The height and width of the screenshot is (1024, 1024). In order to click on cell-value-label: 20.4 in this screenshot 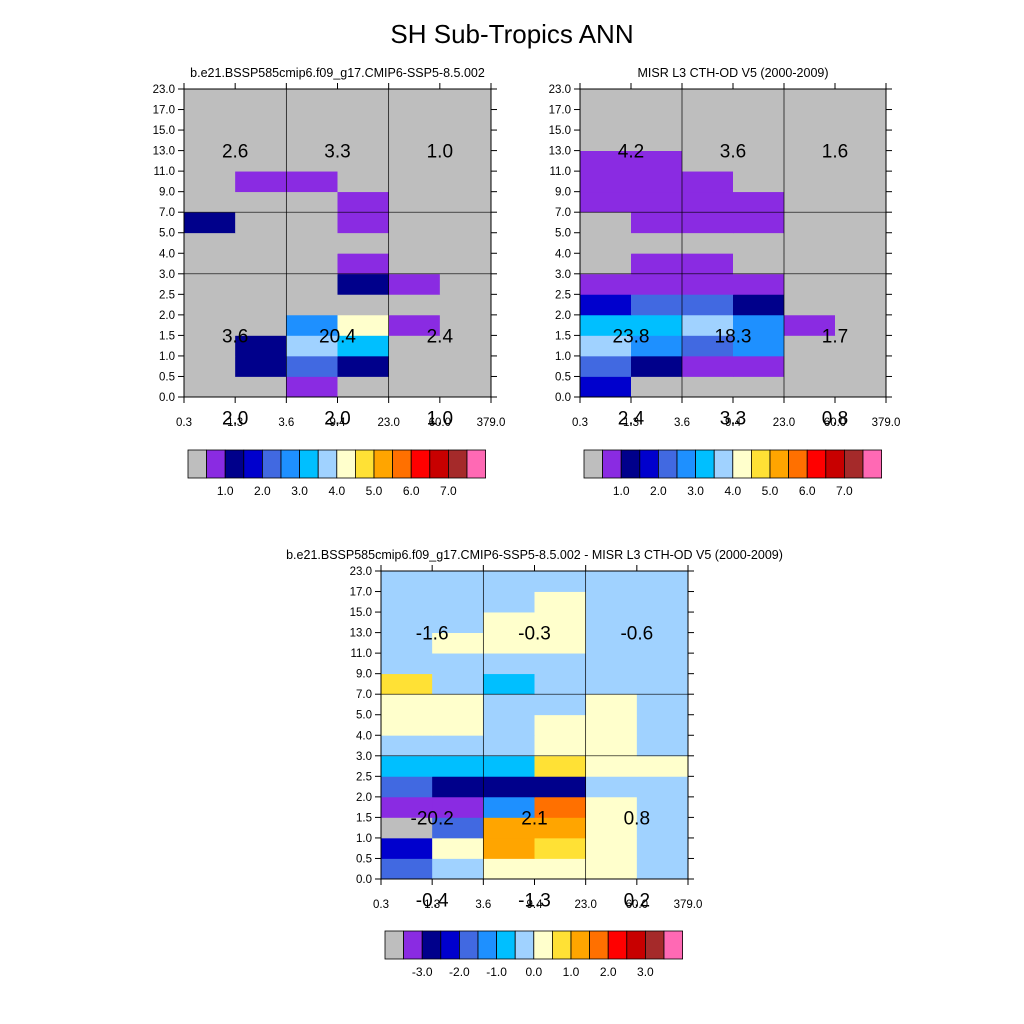, I will do `click(337, 336)`.